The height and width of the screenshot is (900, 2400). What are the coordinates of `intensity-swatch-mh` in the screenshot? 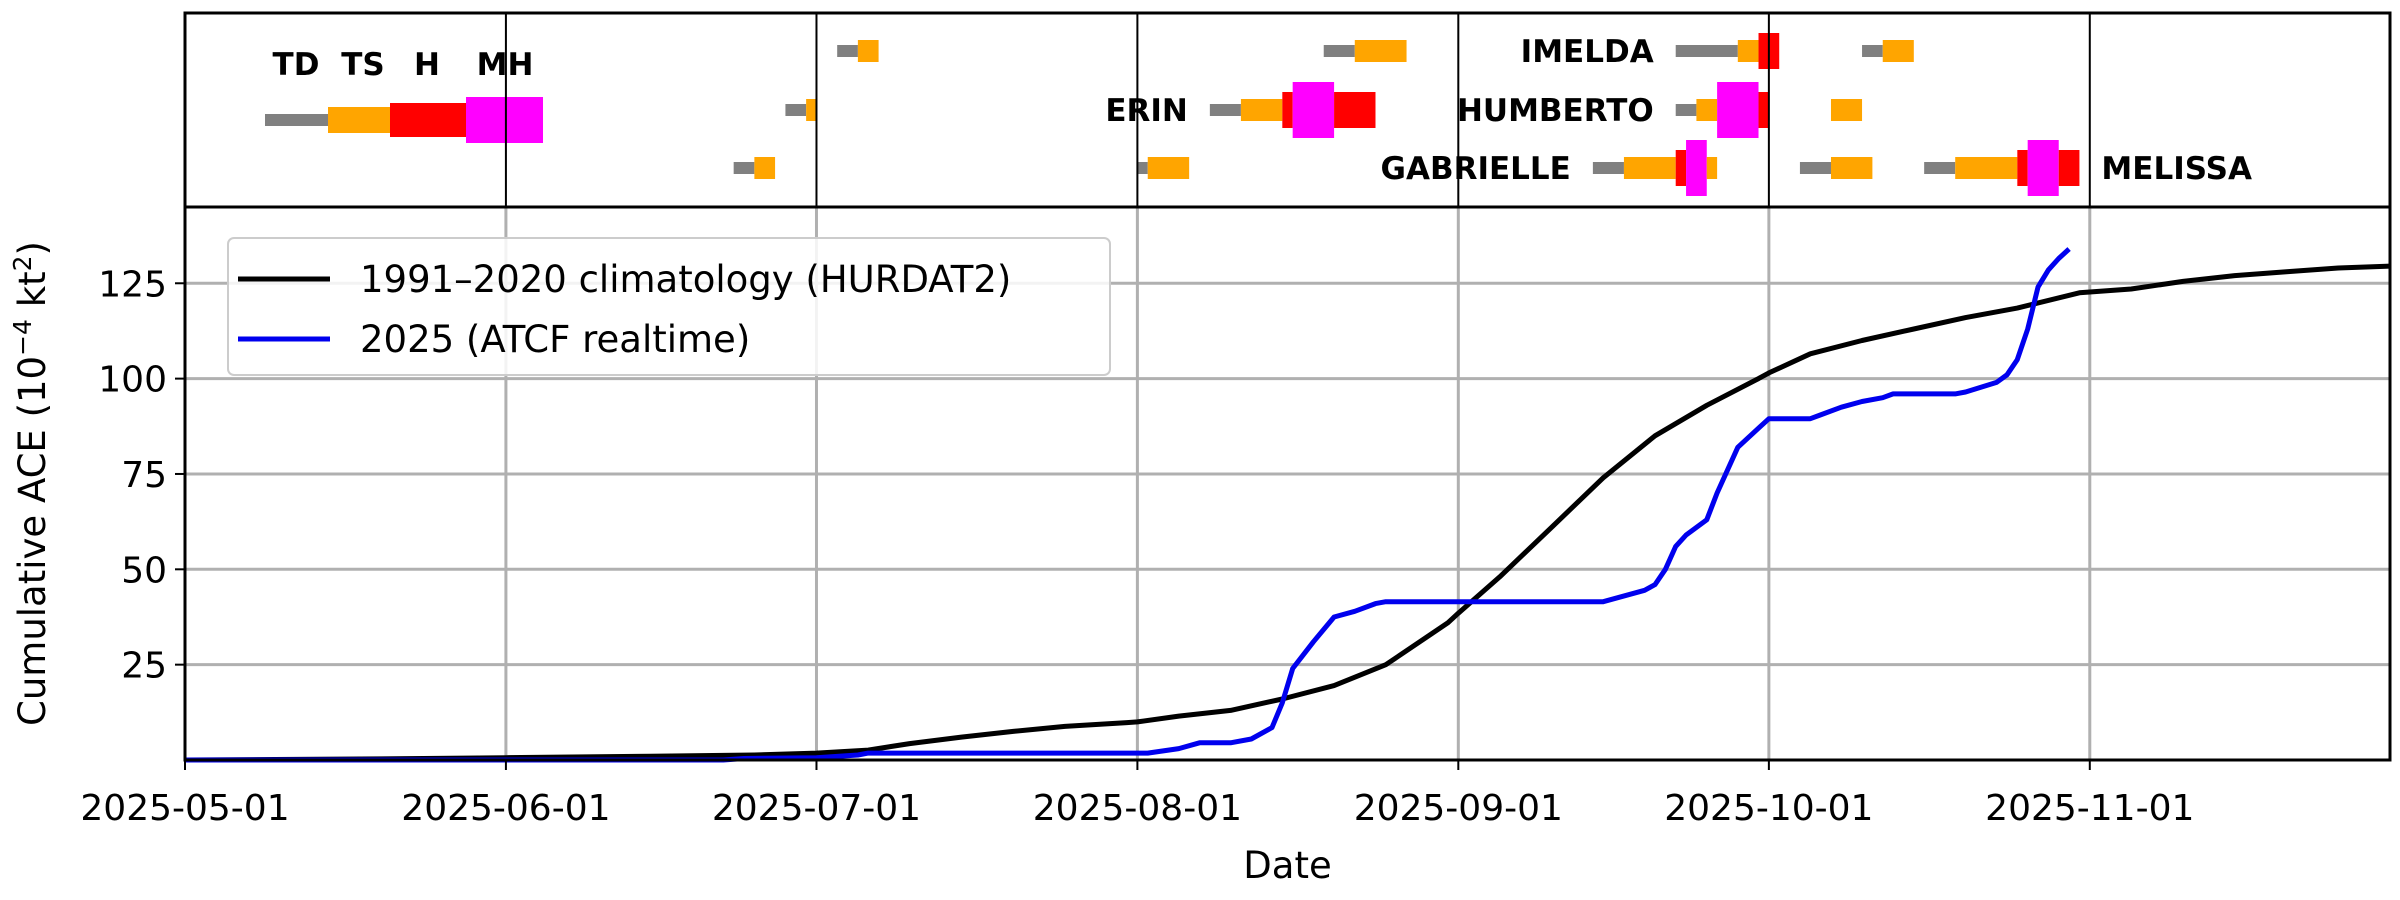 It's located at (504, 120).